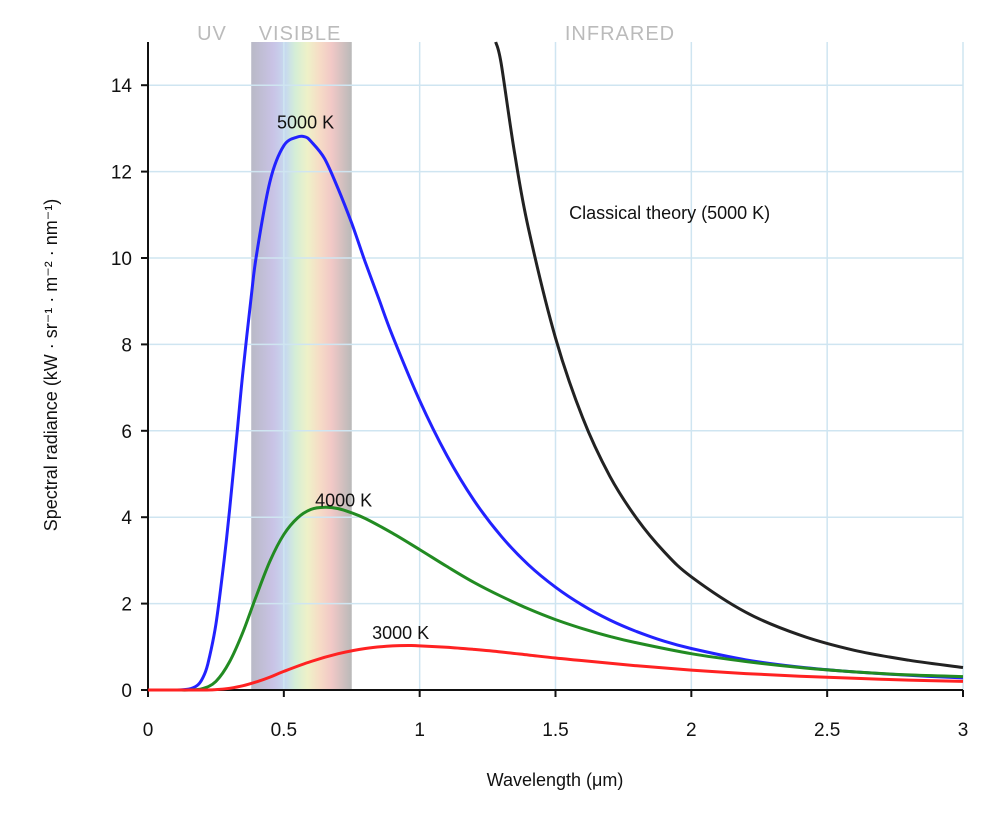 The image size is (1000, 818). What do you see at coordinates (343, 500) in the screenshot?
I see `series-label-4000k: 4000 K` at bounding box center [343, 500].